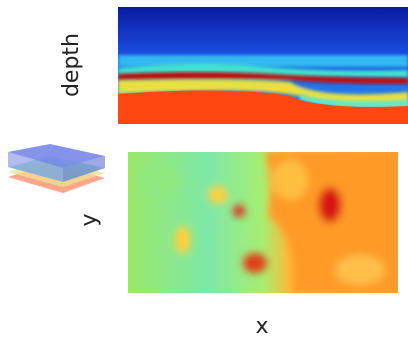 The image size is (408, 337). What do you see at coordinates (261, 325) in the screenshot?
I see `axis-label: x` at bounding box center [261, 325].